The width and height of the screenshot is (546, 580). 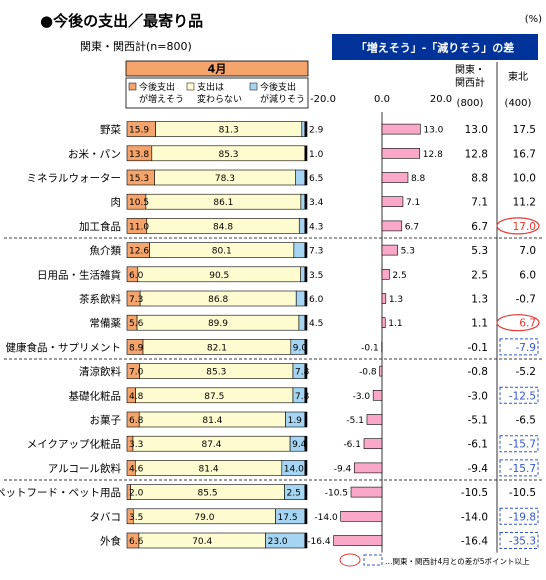 What do you see at coordinates (299, 445) in the screenshot?
I see `stack-label-decrease: 9.4` at bounding box center [299, 445].